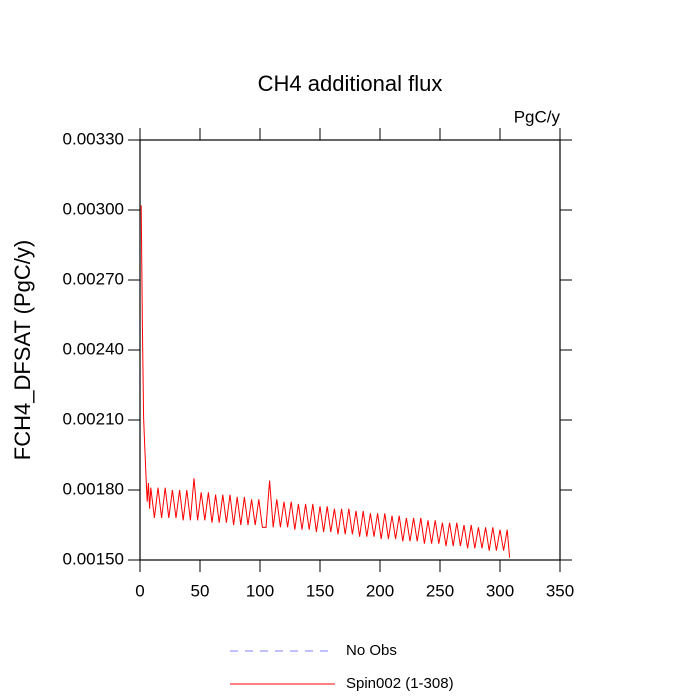  Describe the element at coordinates (22, 350) in the screenshot. I see `y-axis-label: FCH4_DFSAT (PgC/y)` at that location.